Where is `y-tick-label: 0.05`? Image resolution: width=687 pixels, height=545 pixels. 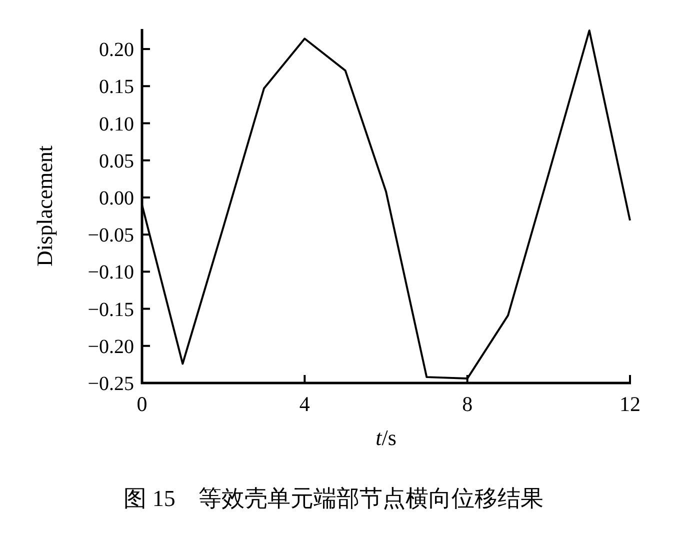 y-tick-label: 0.05 is located at coordinates (116, 161).